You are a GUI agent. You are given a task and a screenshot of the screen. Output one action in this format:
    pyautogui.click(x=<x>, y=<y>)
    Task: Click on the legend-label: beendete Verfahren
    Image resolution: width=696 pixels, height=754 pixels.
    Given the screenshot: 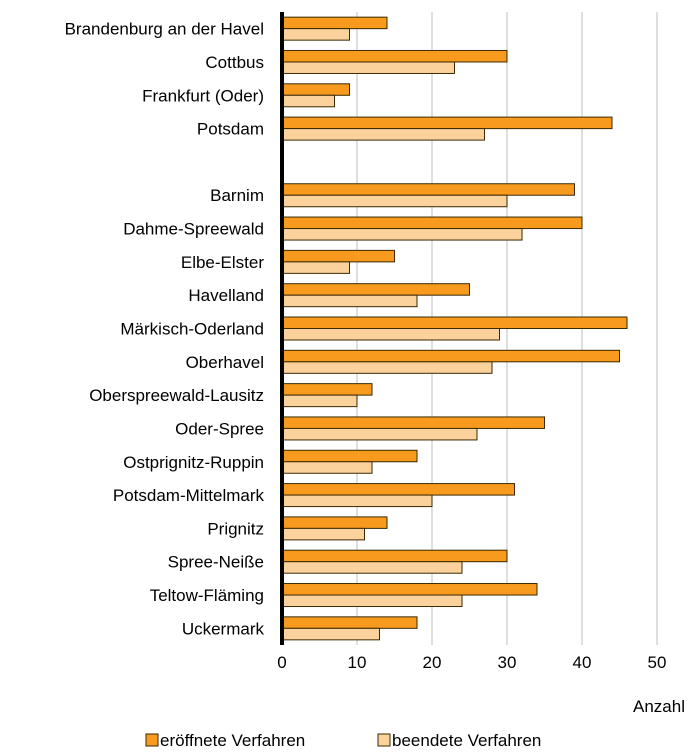 What is the action you would take?
    pyautogui.click(x=466, y=740)
    